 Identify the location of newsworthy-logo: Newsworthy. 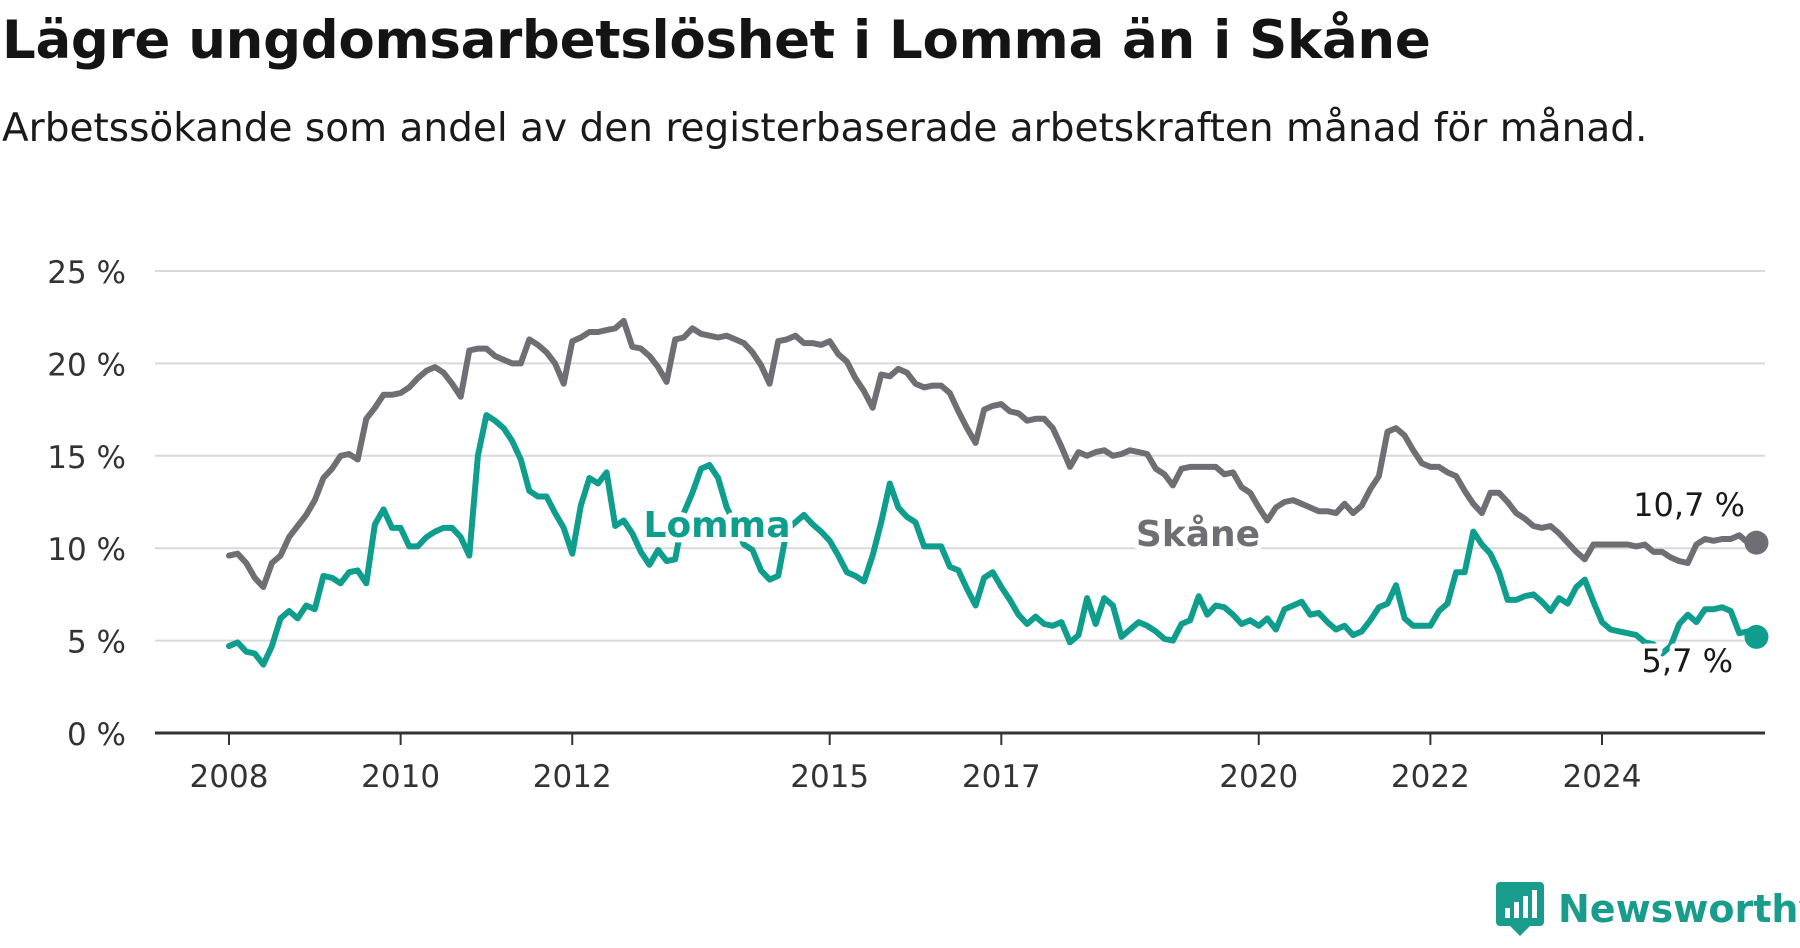
(1647, 909).